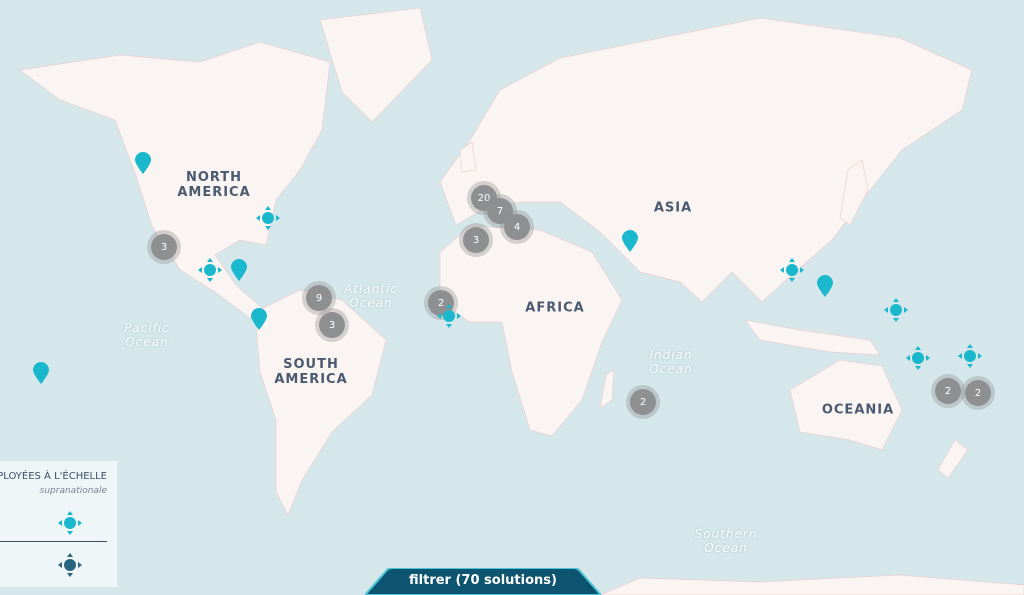 Image resolution: width=1024 pixels, height=595 pixels. Describe the element at coordinates (555, 308) in the screenshot. I see `label-africa: AFRICA` at that location.